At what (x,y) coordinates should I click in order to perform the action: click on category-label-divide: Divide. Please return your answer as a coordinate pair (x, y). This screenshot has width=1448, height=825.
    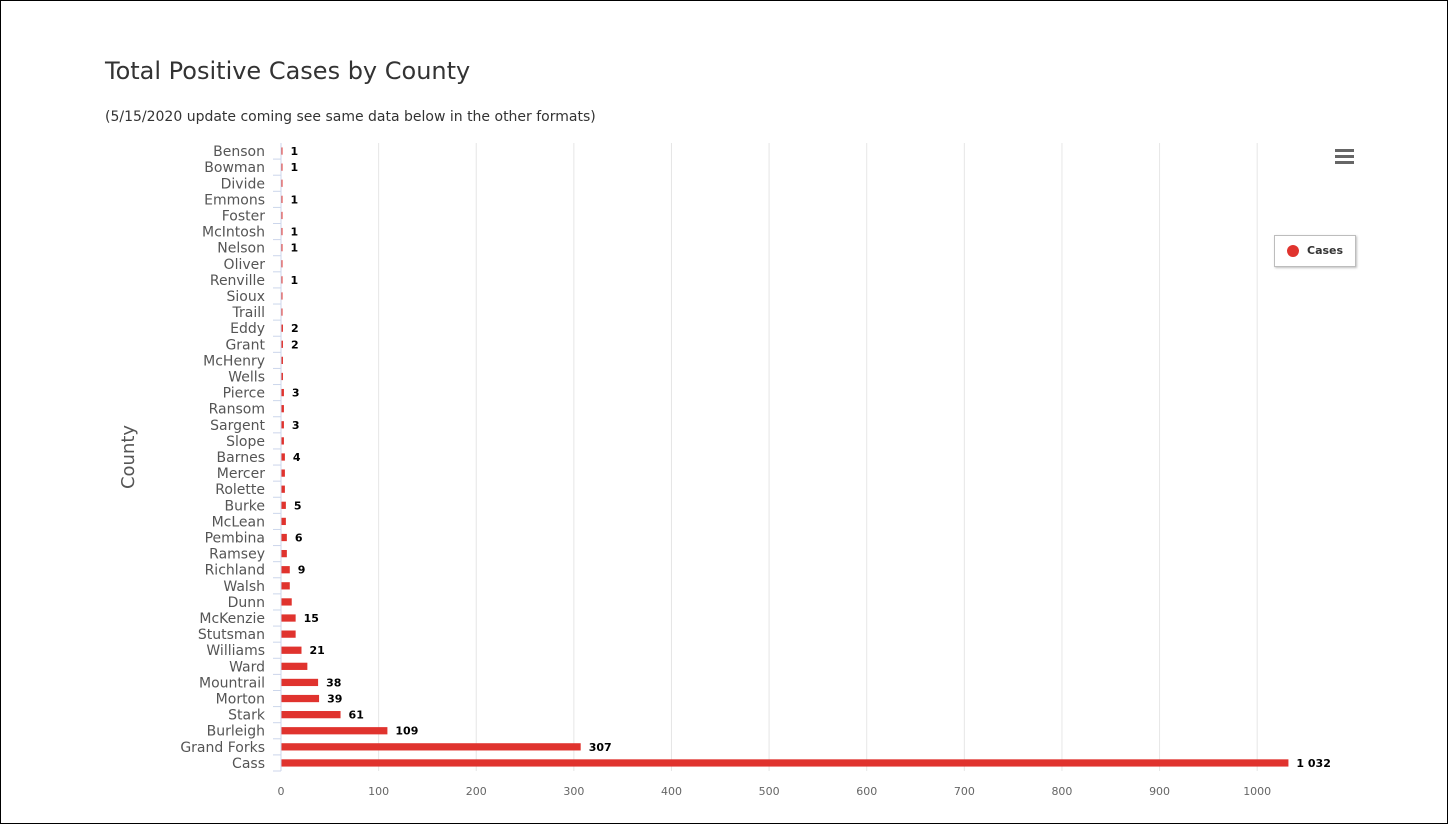
    Looking at the image, I should click on (243, 184).